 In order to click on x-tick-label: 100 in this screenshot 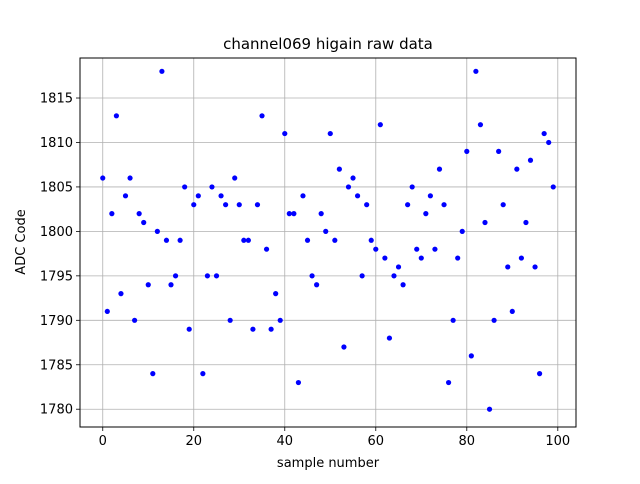, I will do `click(557, 441)`.